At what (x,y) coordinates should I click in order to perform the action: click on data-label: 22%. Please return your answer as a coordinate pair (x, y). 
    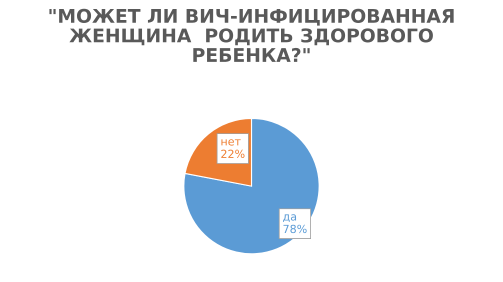
    Looking at the image, I should click on (233, 154).